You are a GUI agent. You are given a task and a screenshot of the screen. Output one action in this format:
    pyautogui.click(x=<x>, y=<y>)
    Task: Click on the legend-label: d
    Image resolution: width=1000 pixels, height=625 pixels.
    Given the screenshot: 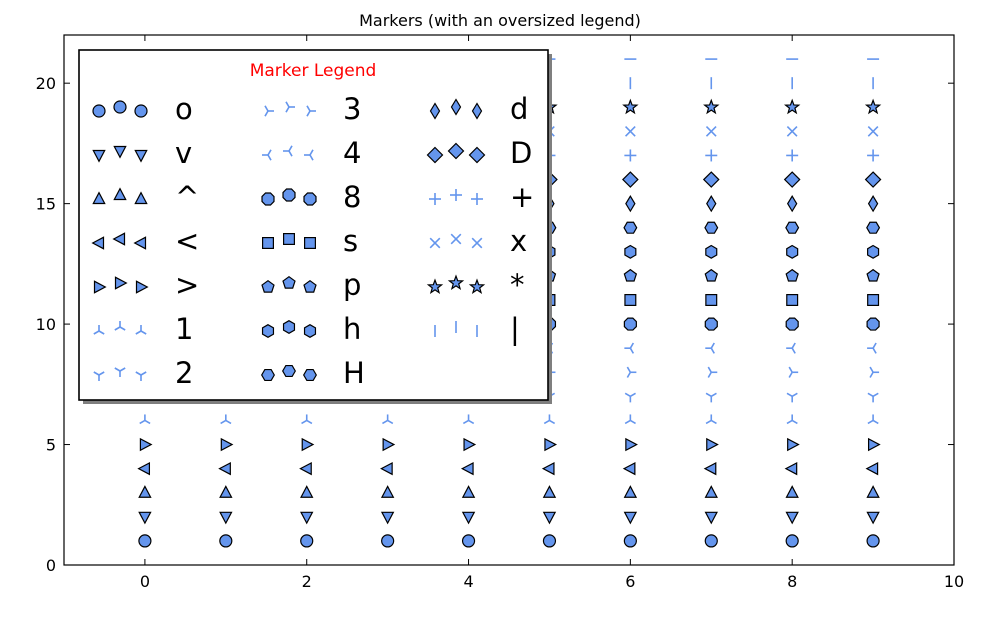 What is the action you would take?
    pyautogui.click(x=519, y=109)
    